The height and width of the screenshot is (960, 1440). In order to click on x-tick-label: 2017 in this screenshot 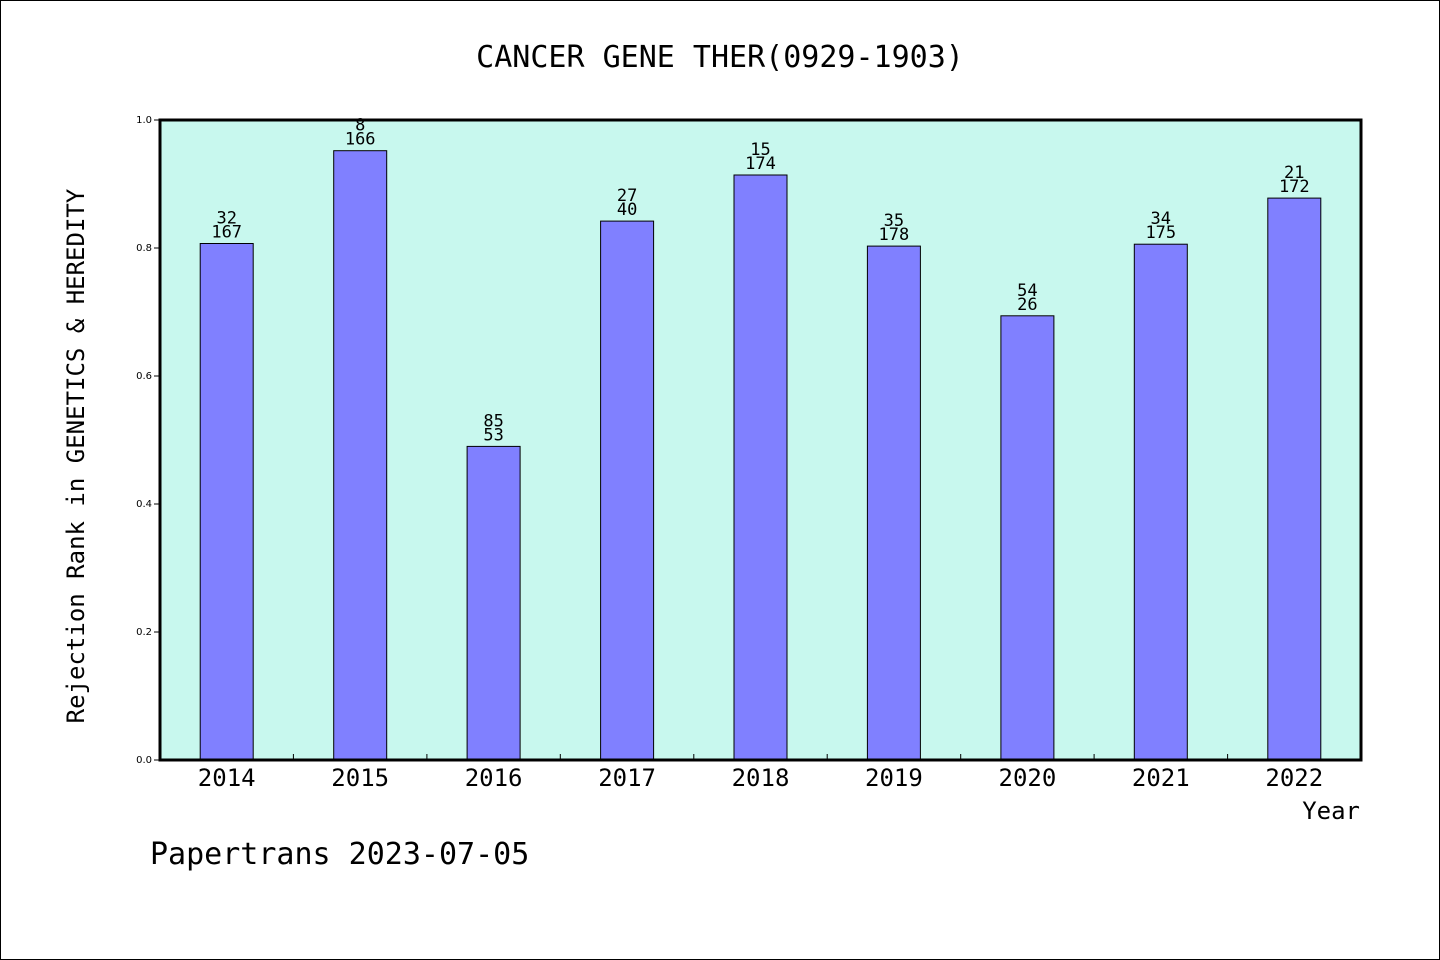, I will do `click(627, 778)`.